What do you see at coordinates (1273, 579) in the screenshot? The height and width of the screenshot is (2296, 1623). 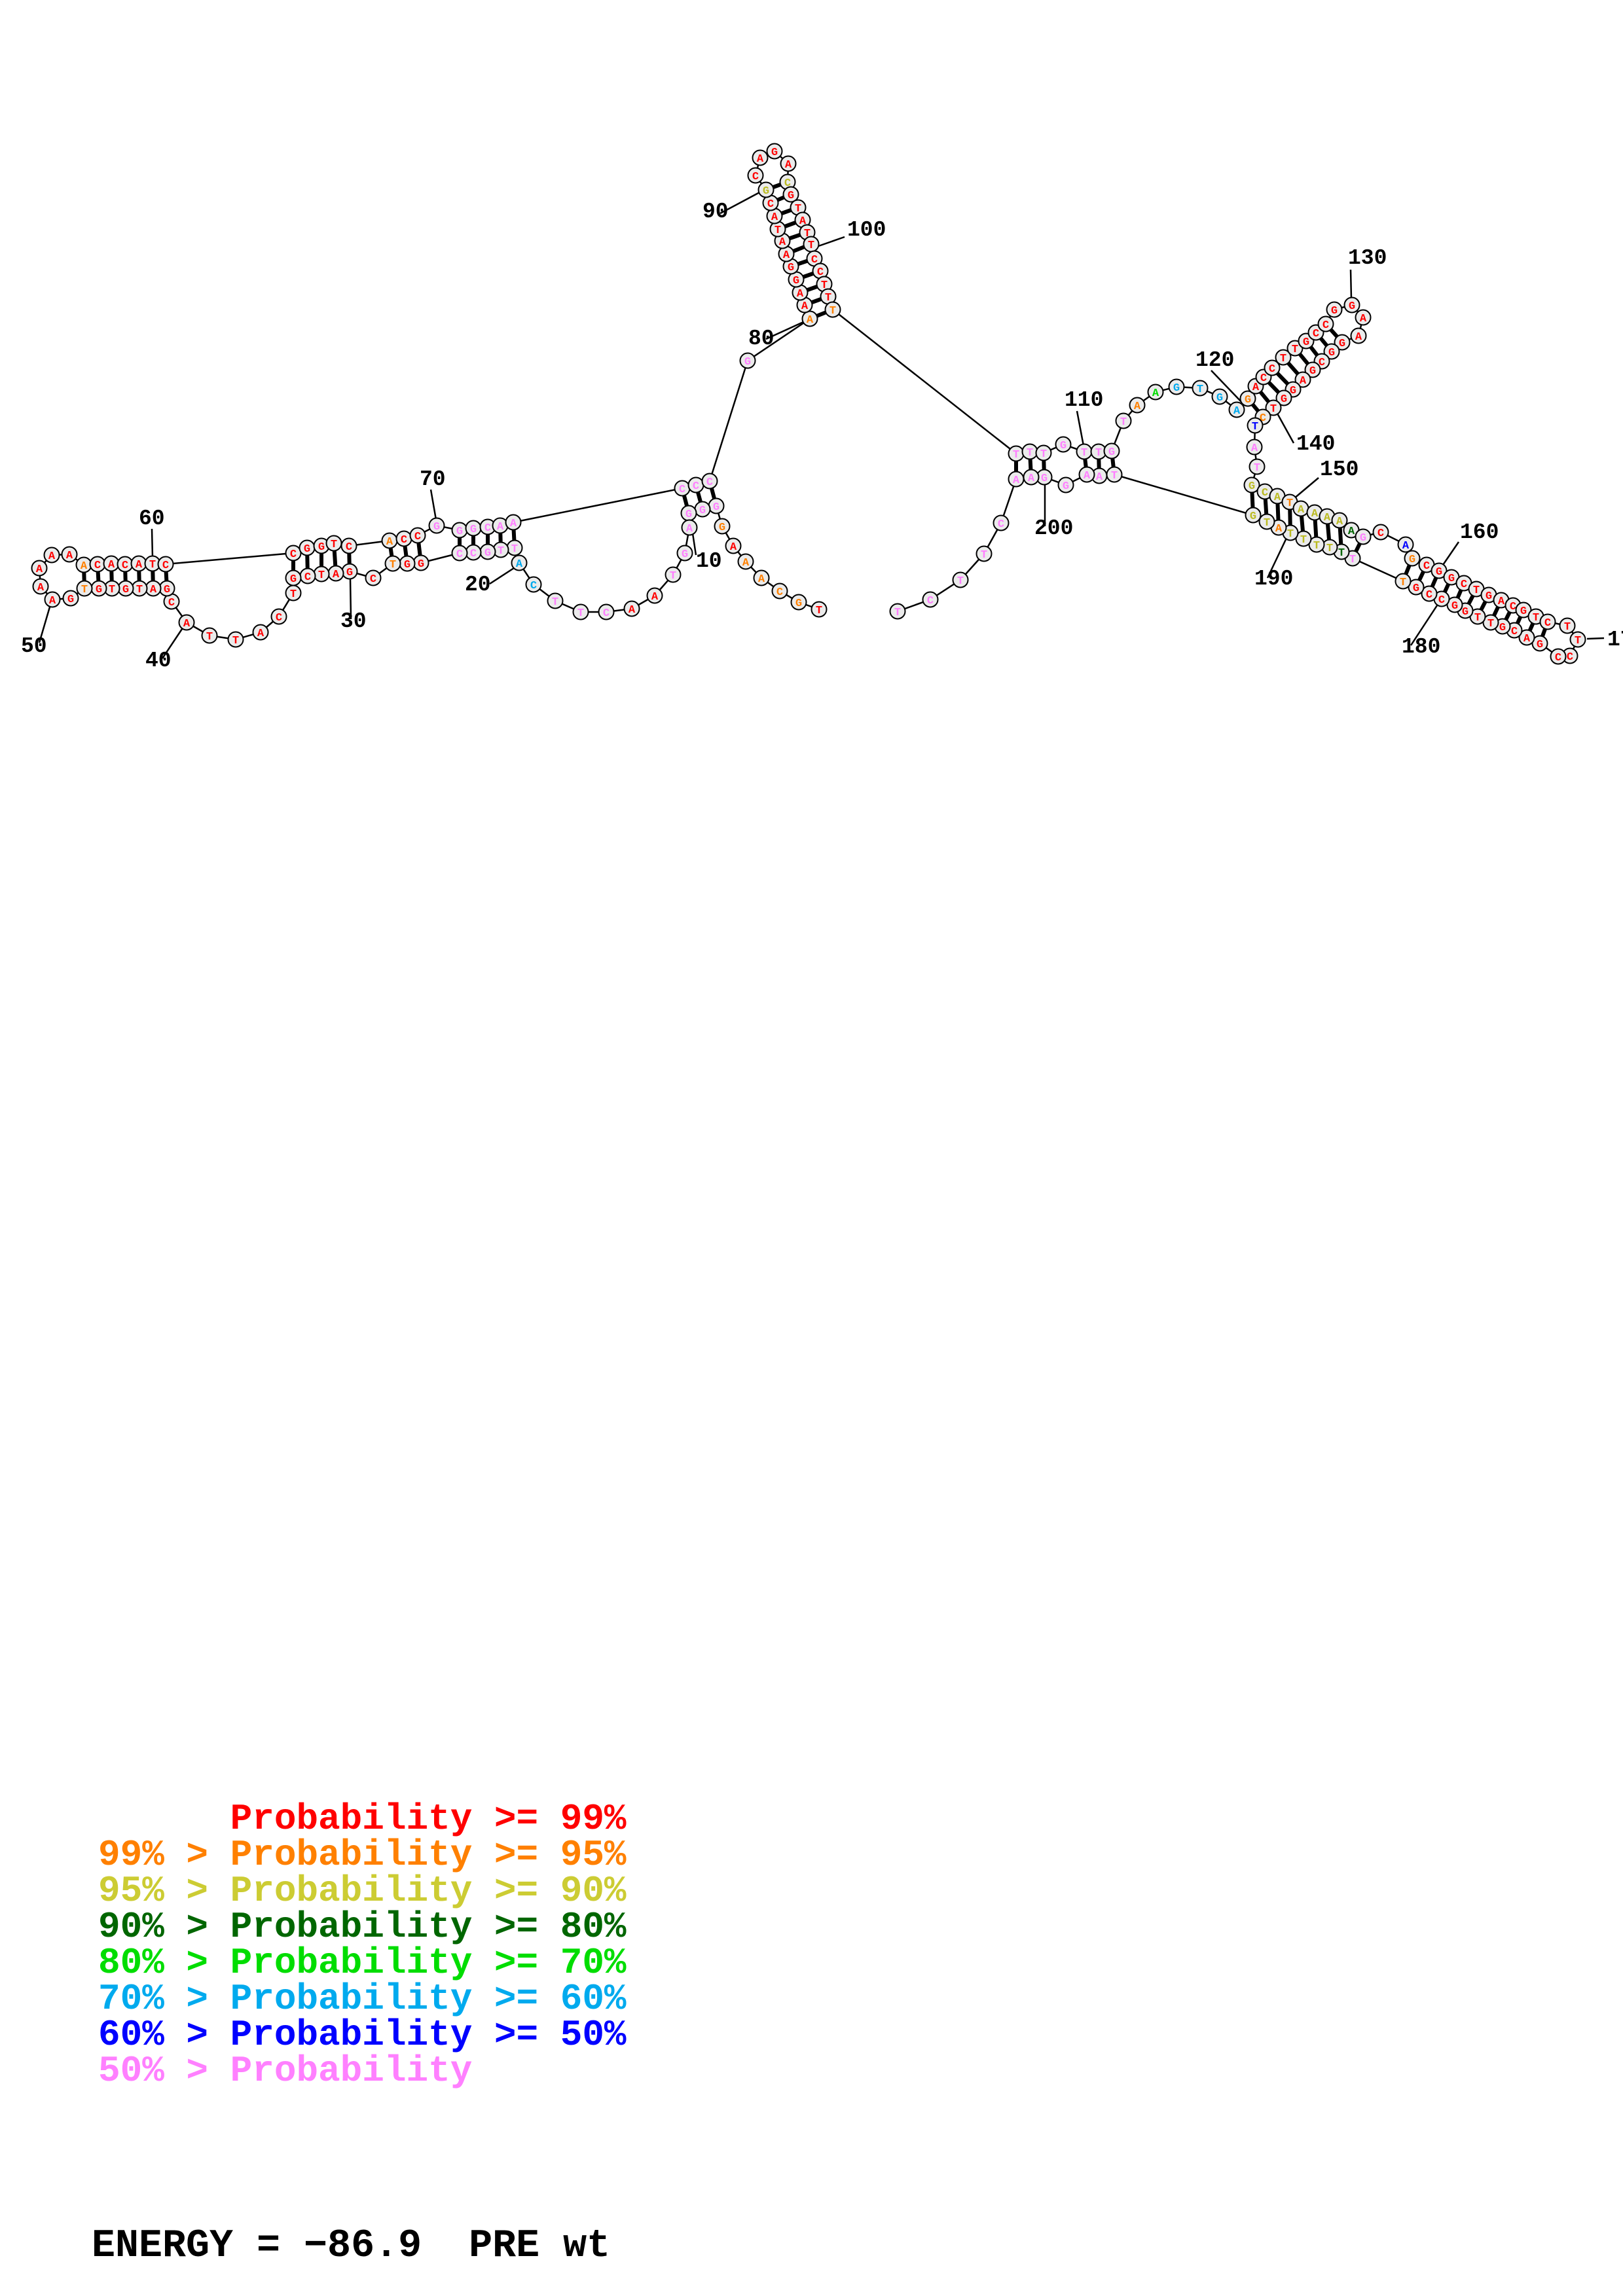 I see `position-label: 190` at bounding box center [1273, 579].